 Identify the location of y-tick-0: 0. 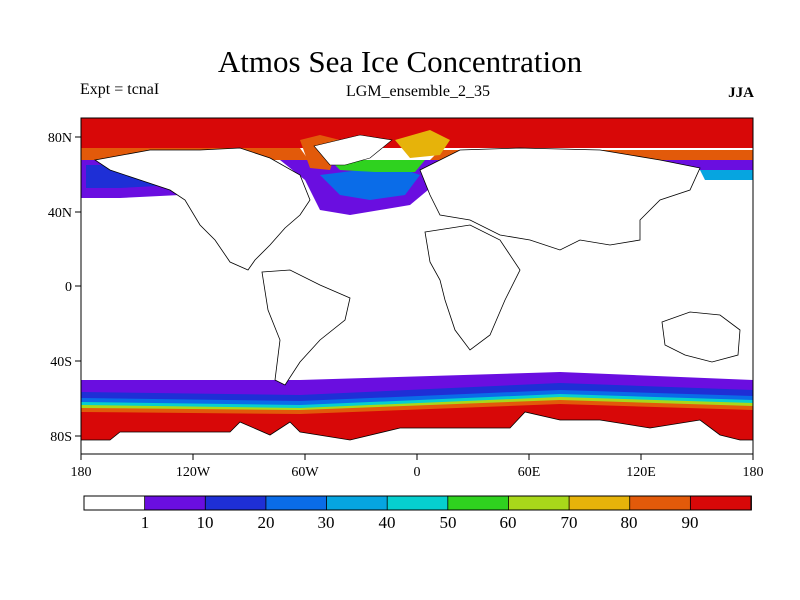
(68, 287).